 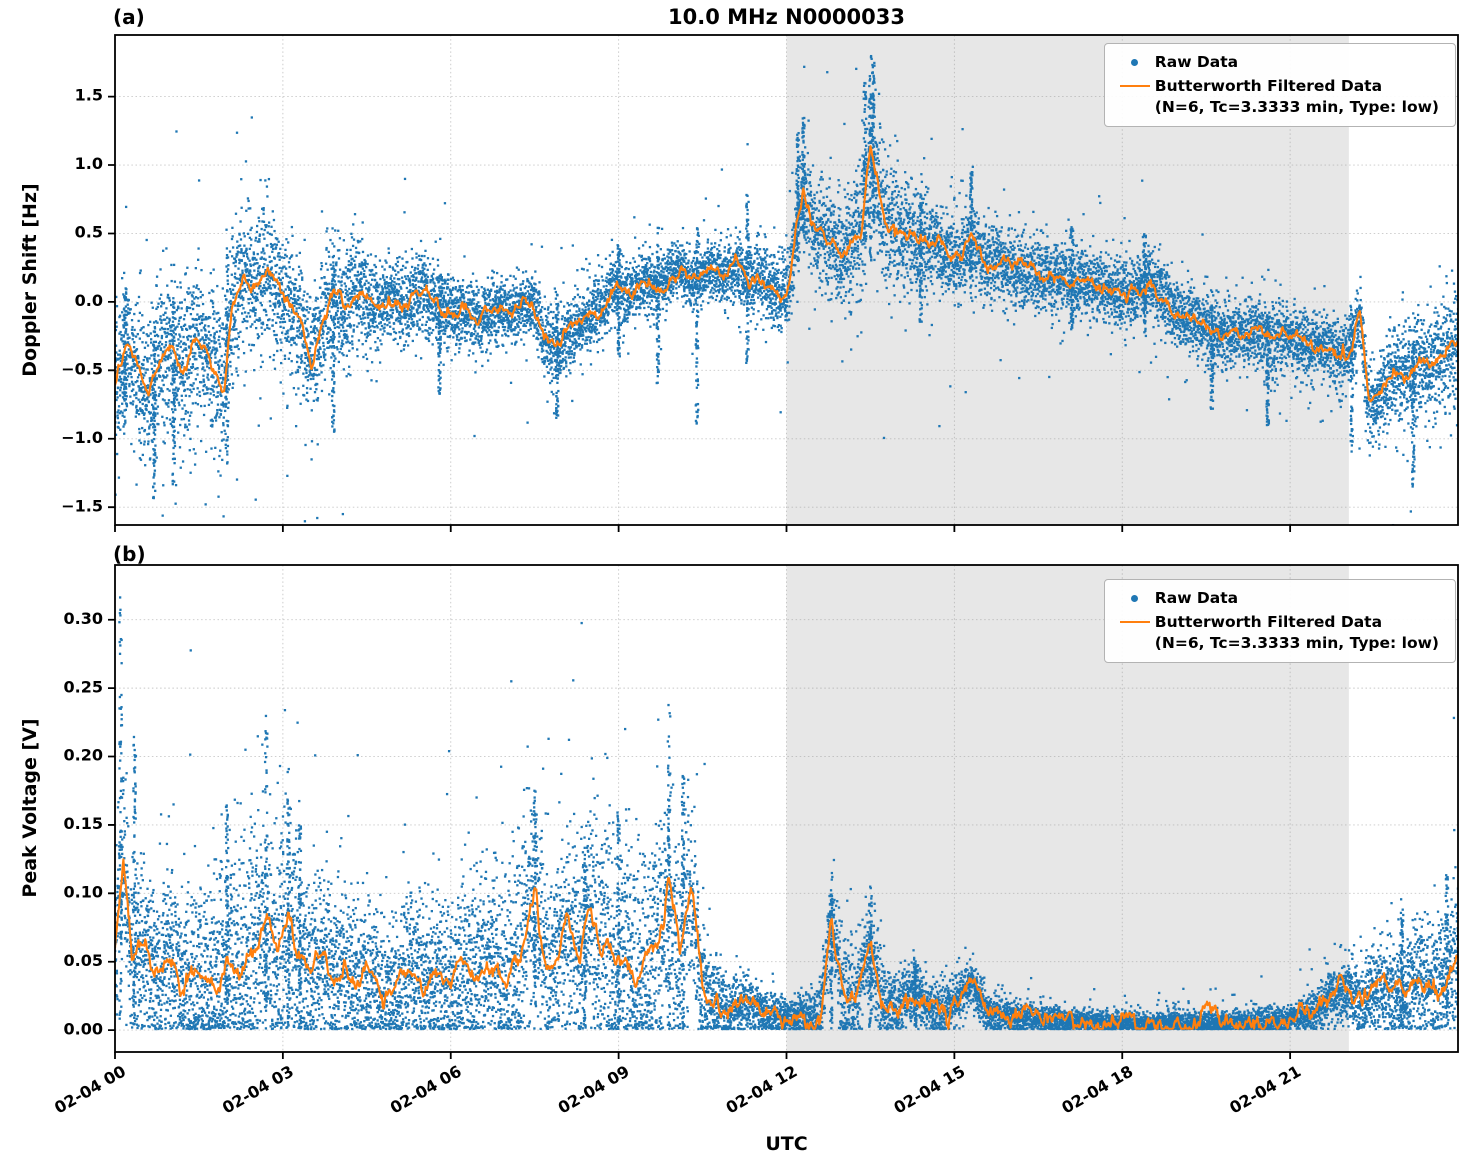 I want to click on panel-a-label: (a), so click(x=129, y=17).